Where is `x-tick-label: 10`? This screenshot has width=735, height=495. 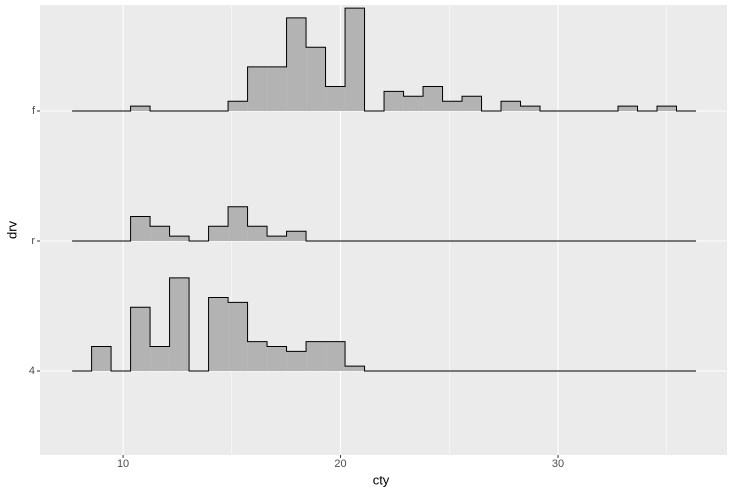 x-tick-label: 10 is located at coordinates (123, 464).